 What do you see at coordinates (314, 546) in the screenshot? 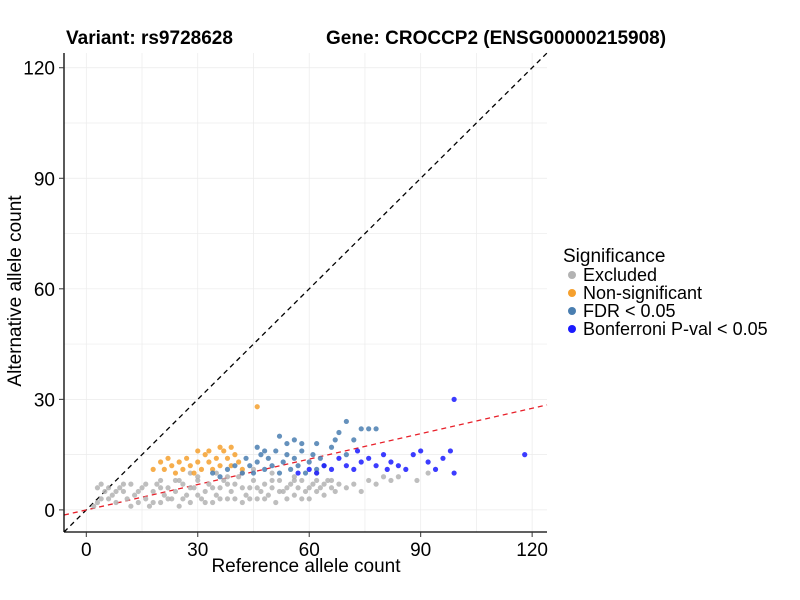
I see `x-axis-ticks: 0 30 60 90 120` at bounding box center [314, 546].